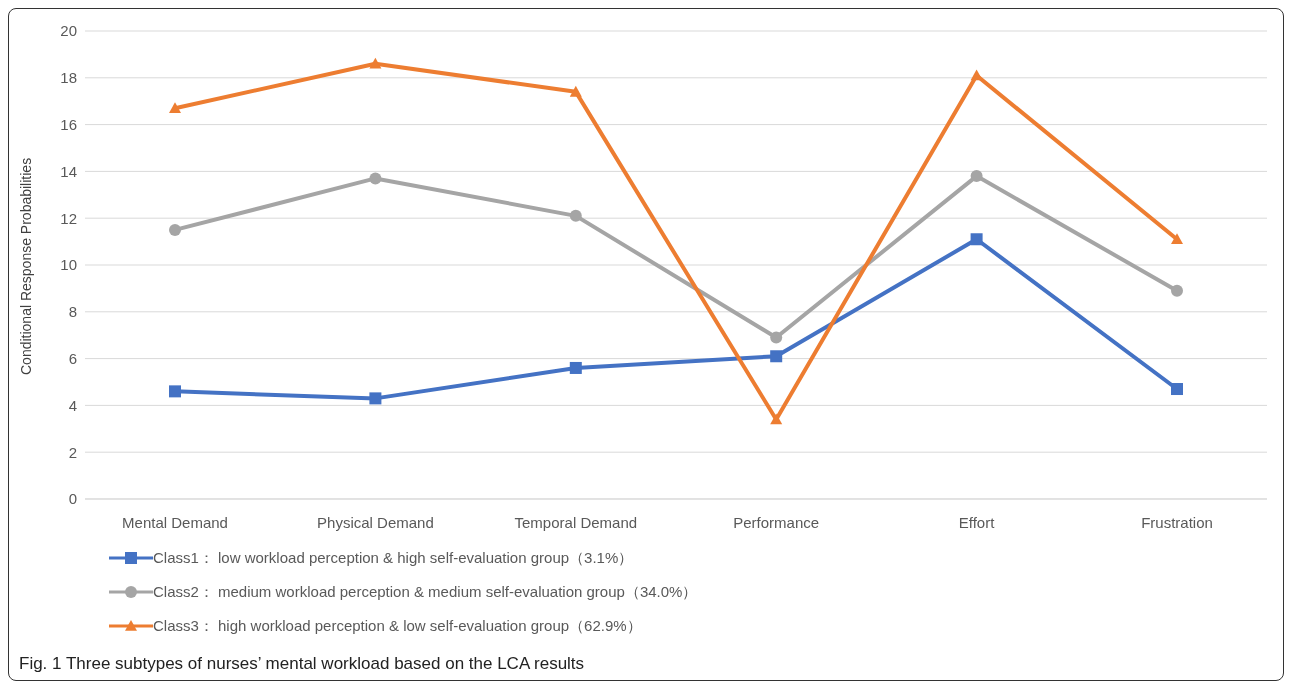 Image resolution: width=1292 pixels, height=689 pixels. Describe the element at coordinates (68, 171) in the screenshot. I see `y-tick-label: 14` at that location.